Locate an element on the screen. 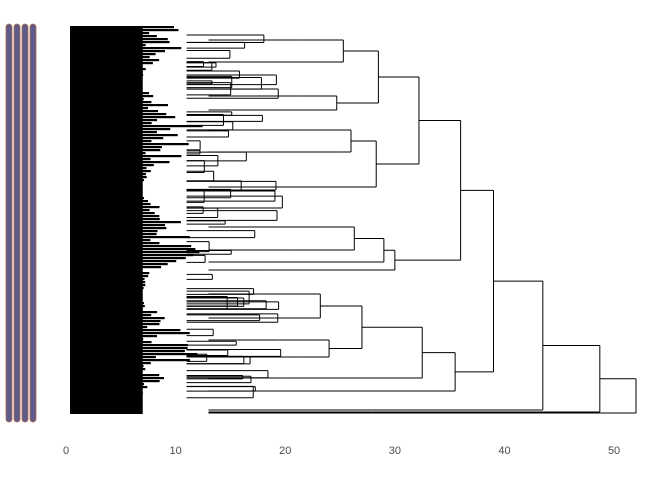 The height and width of the screenshot is (480, 672). leaf-color-bars is located at coordinates (21, 223).